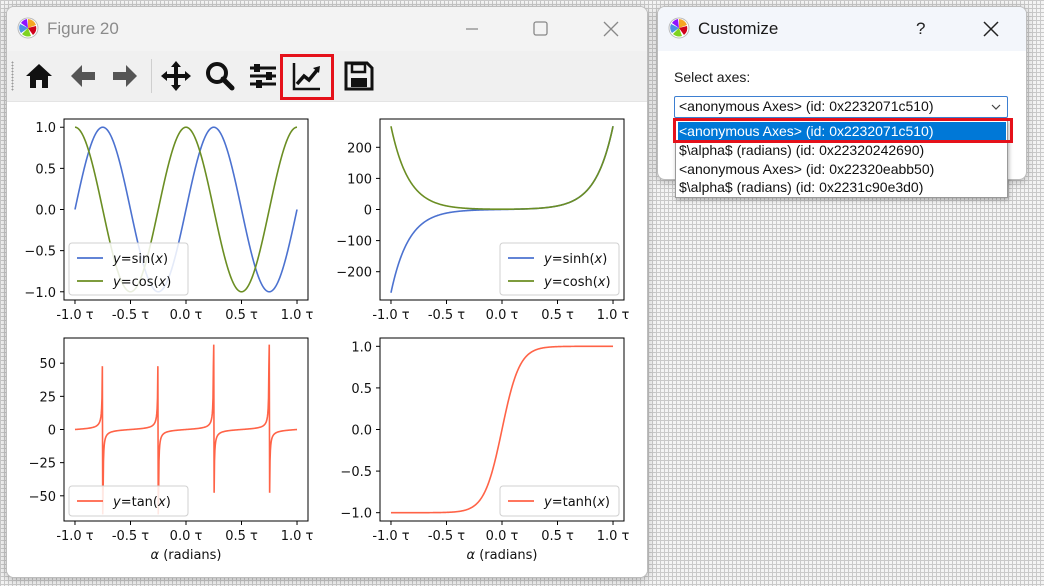 The image size is (1044, 586). I want to click on maximize-icon, so click(540, 28).